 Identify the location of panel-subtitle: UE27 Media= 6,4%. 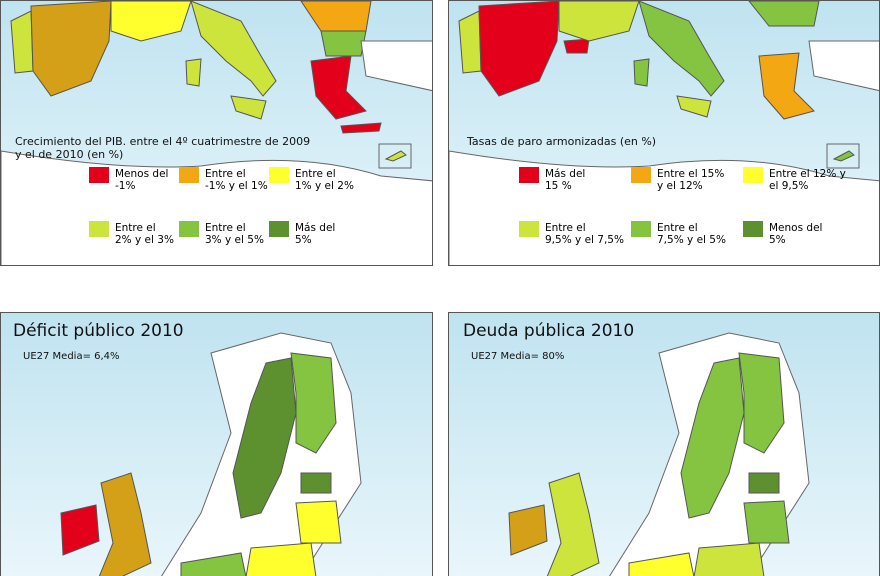
(71, 356).